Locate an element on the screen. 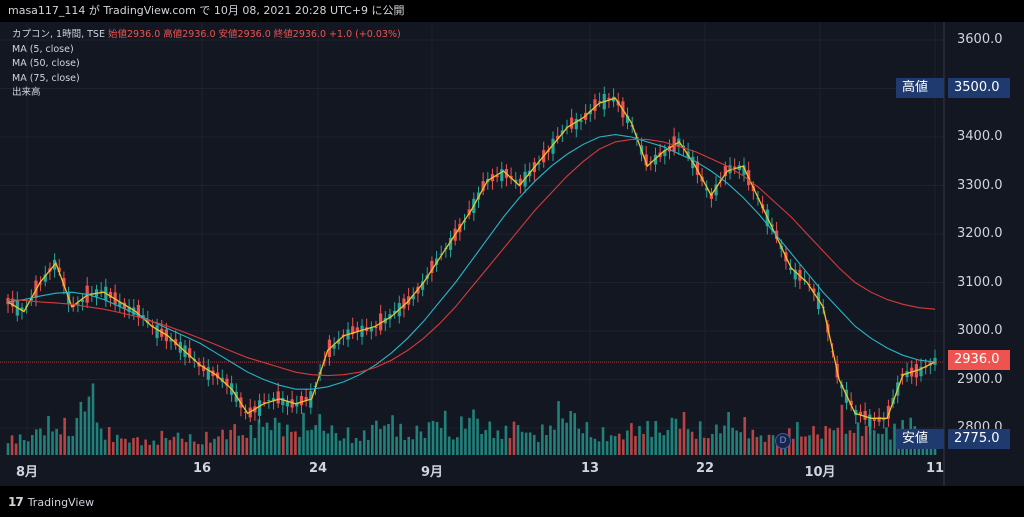 This screenshot has width=1024, height=517. price-tick-label: 3000.0 is located at coordinates (980, 330).